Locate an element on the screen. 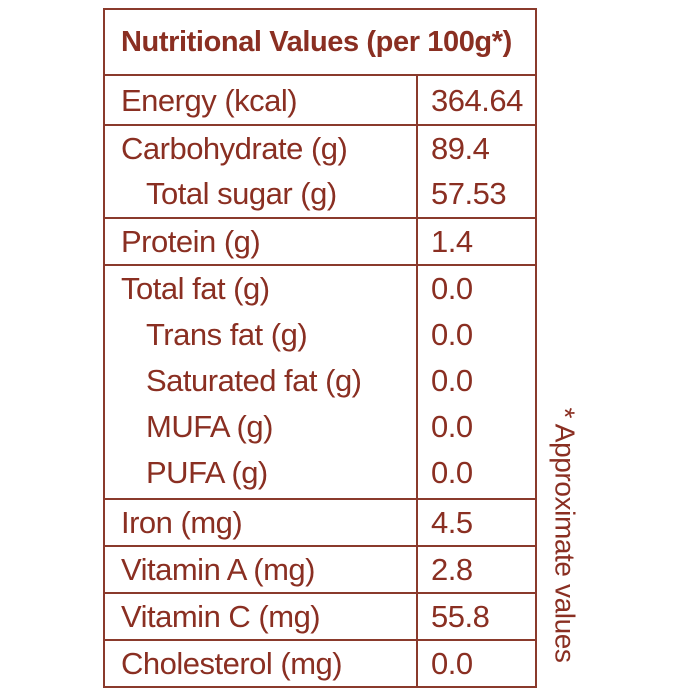 This screenshot has height=700, width=690. row-value-vitamin-a: 2.8 is located at coordinates (452, 569).